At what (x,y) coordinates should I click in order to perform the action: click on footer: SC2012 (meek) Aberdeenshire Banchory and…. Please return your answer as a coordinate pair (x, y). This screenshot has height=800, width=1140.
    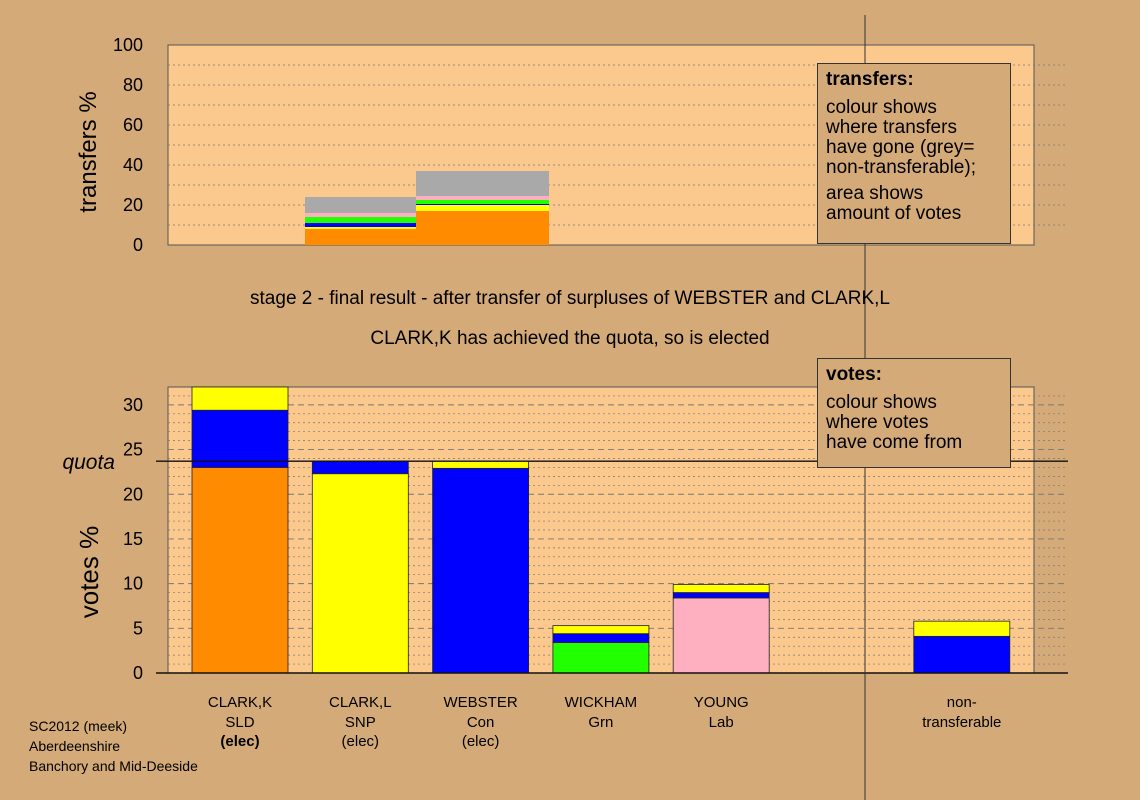
    Looking at the image, I should click on (113, 746).